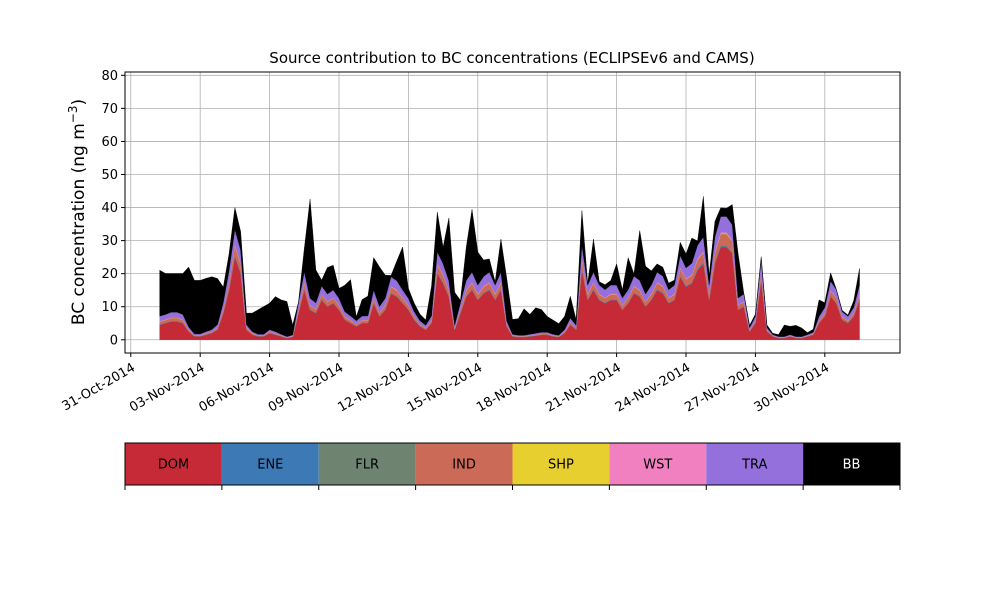 This screenshot has width=1000, height=600. I want to click on legend-swatch-ind, so click(464, 464).